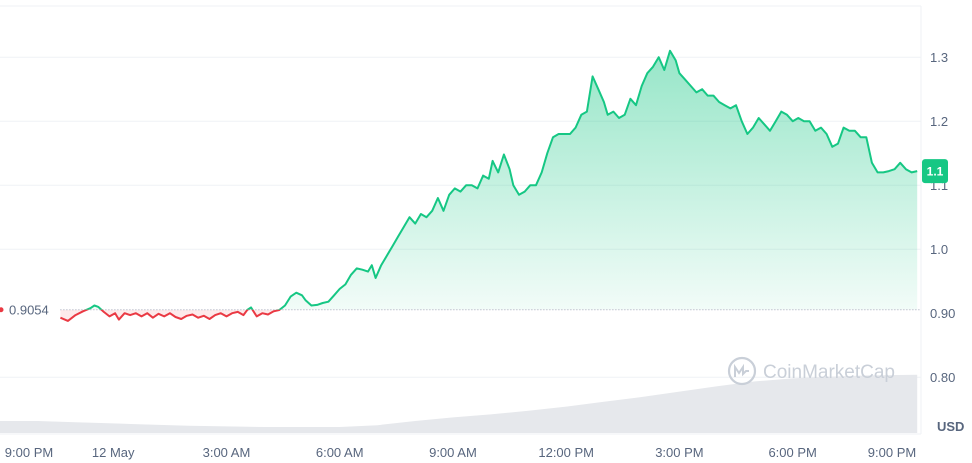  I want to click on watermark: CoinMarketCap, so click(811, 371).